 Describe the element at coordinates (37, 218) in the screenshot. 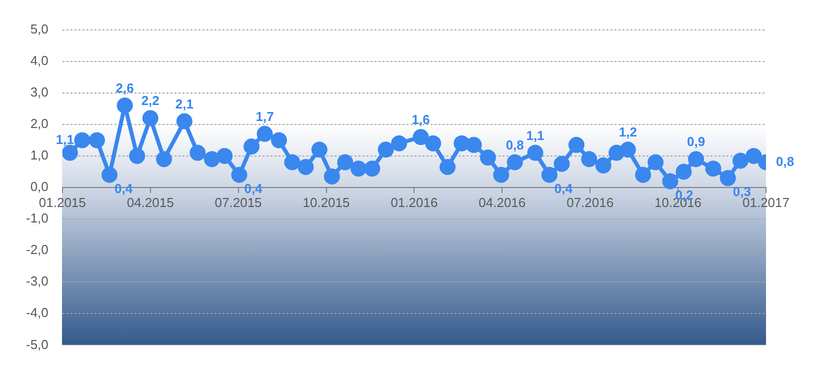

I see `y-tick-label: -1,0` at that location.